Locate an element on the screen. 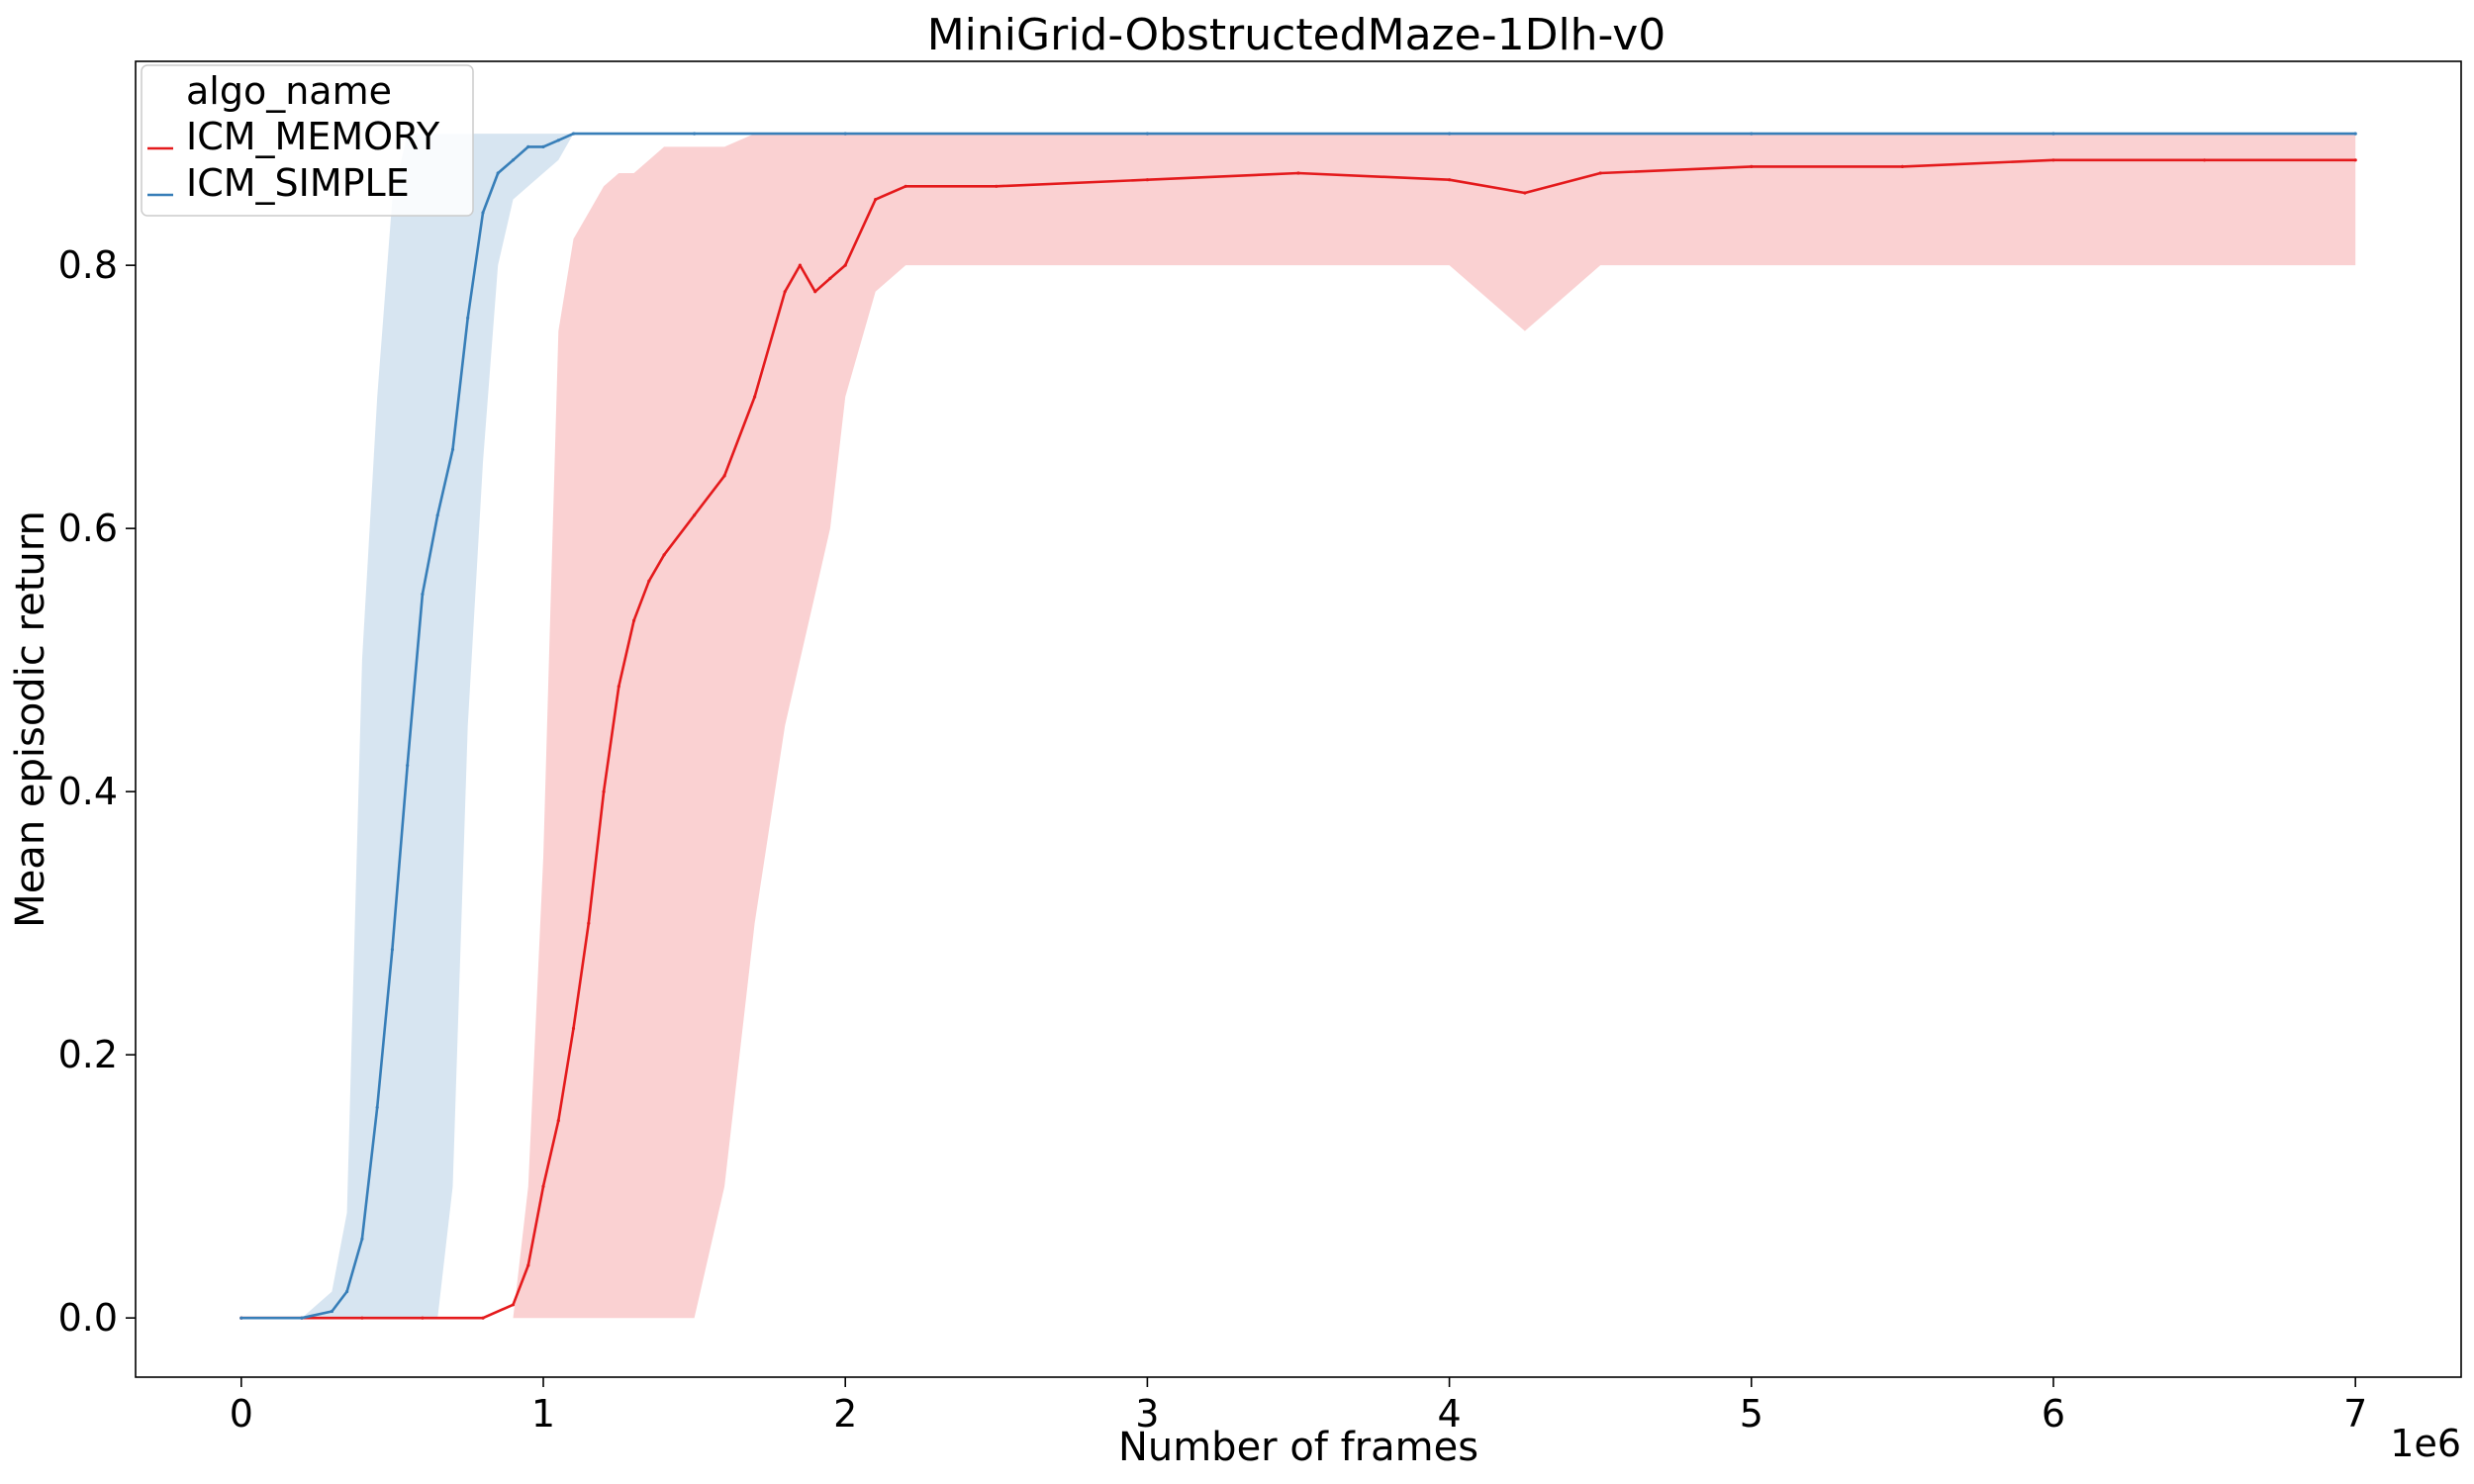  x-tick-label: 5 is located at coordinates (1752, 1414).